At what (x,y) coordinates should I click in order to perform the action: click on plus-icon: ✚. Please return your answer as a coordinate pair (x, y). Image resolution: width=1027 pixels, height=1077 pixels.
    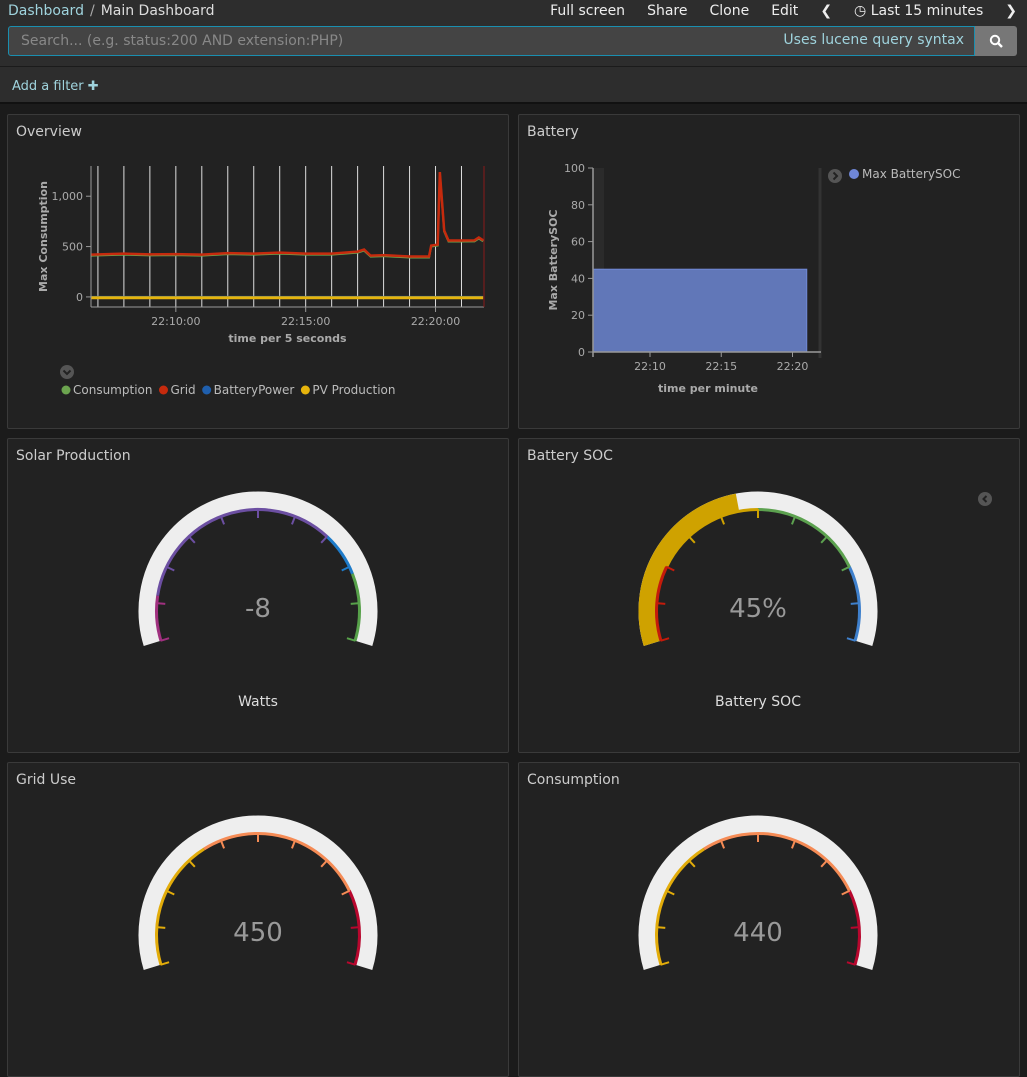
    Looking at the image, I should click on (93, 86).